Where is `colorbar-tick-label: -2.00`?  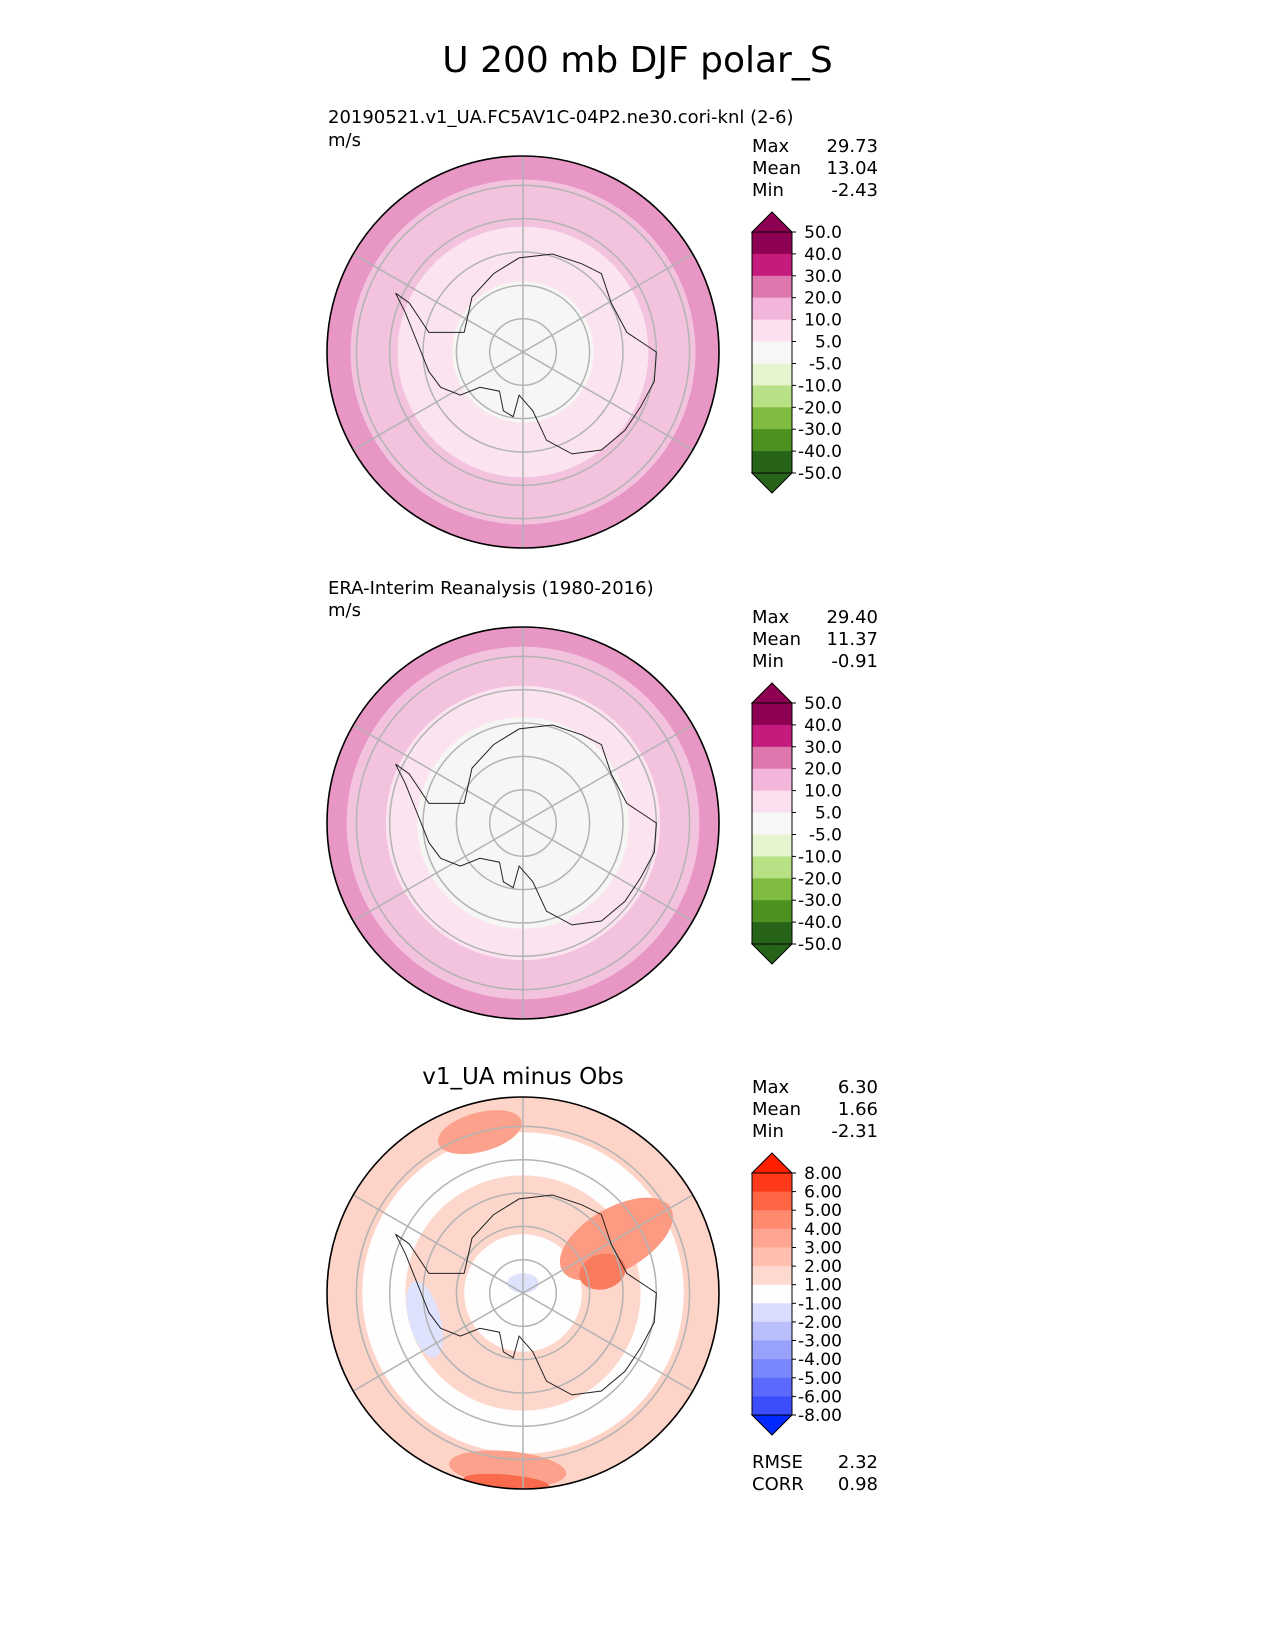 colorbar-tick-label: -2.00 is located at coordinates (820, 1323).